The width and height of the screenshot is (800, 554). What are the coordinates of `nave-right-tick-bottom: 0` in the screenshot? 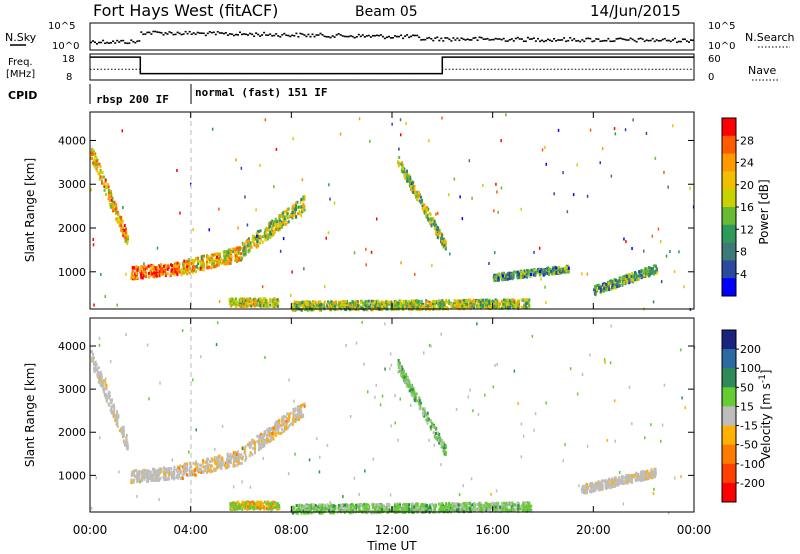 It's located at (711, 77).